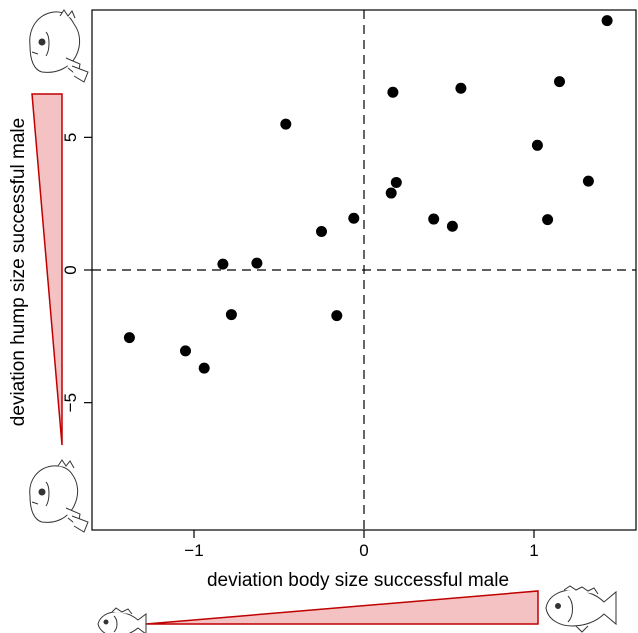  I want to click on hump-size-wedge, so click(47, 269).